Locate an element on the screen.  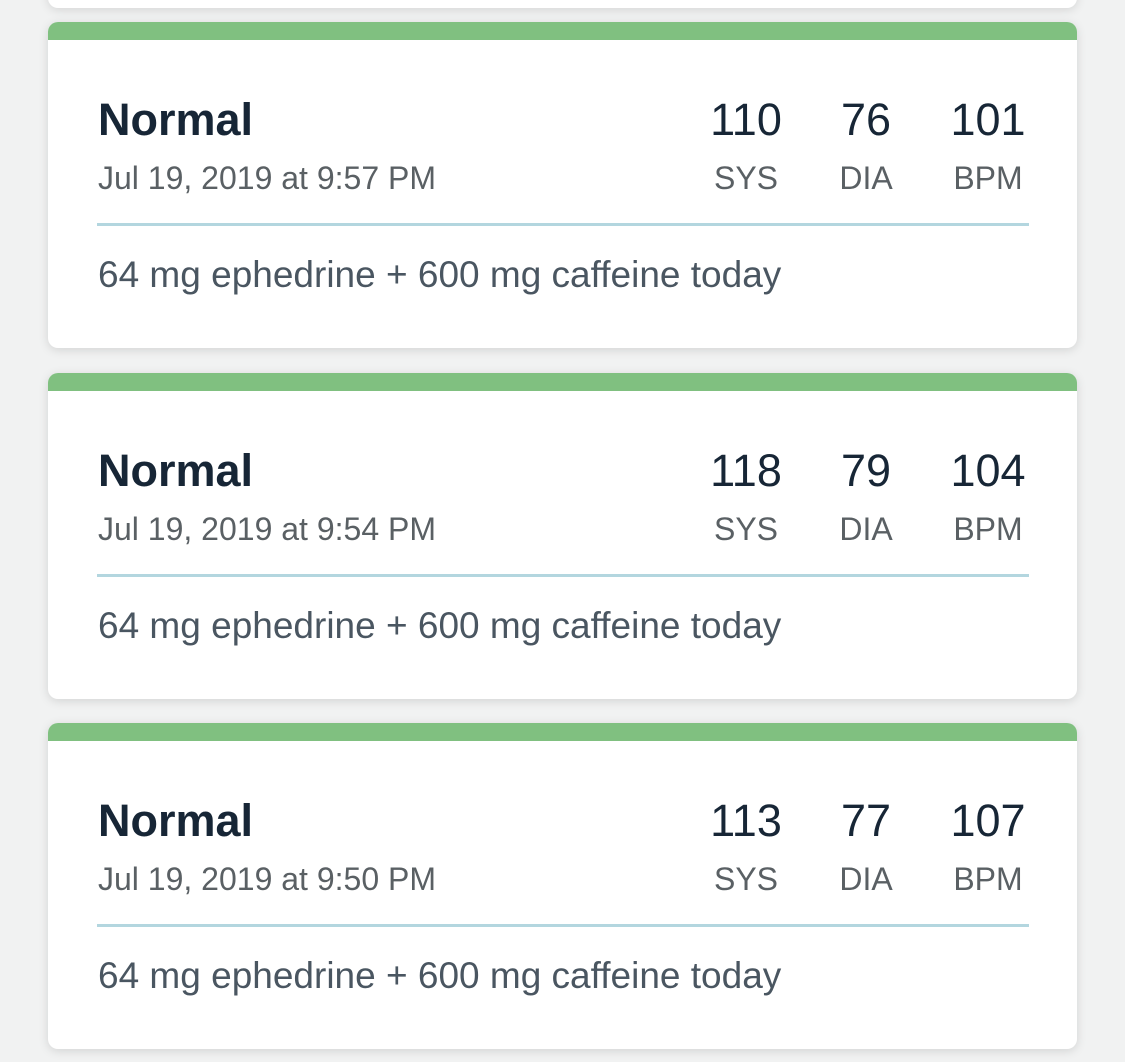
previous-reading-card is located at coordinates (562, 4).